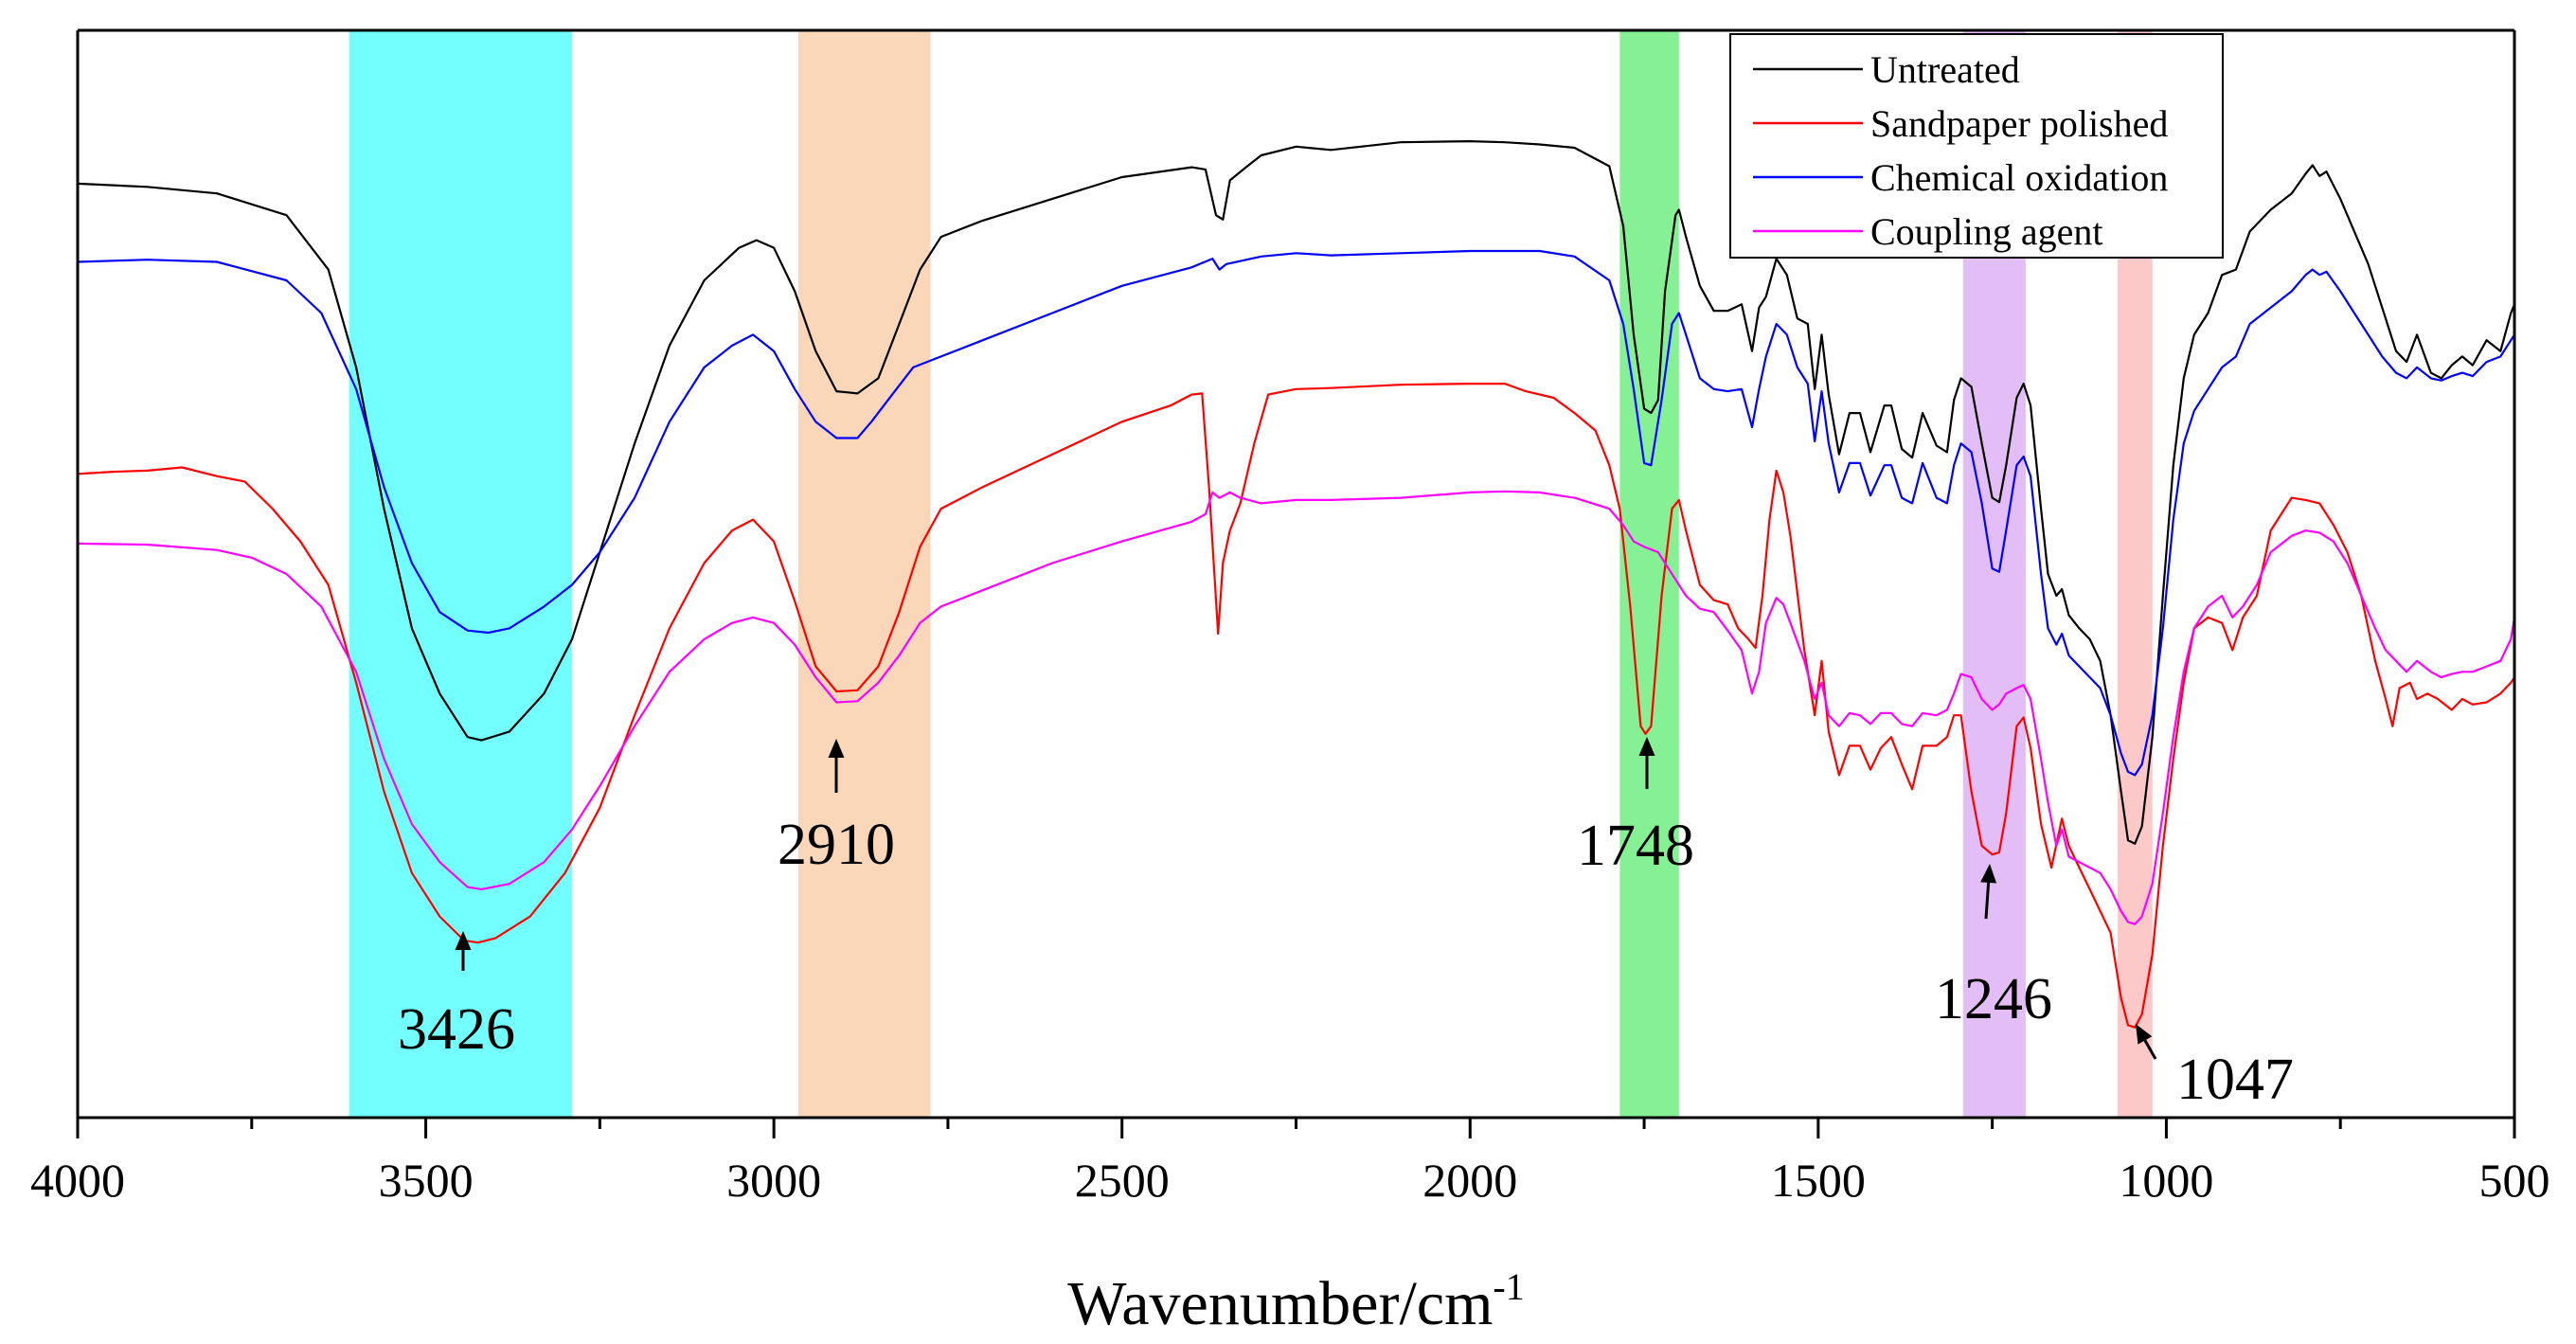  What do you see at coordinates (2166, 1180) in the screenshot?
I see `x-tick-label-1000: 1000` at bounding box center [2166, 1180].